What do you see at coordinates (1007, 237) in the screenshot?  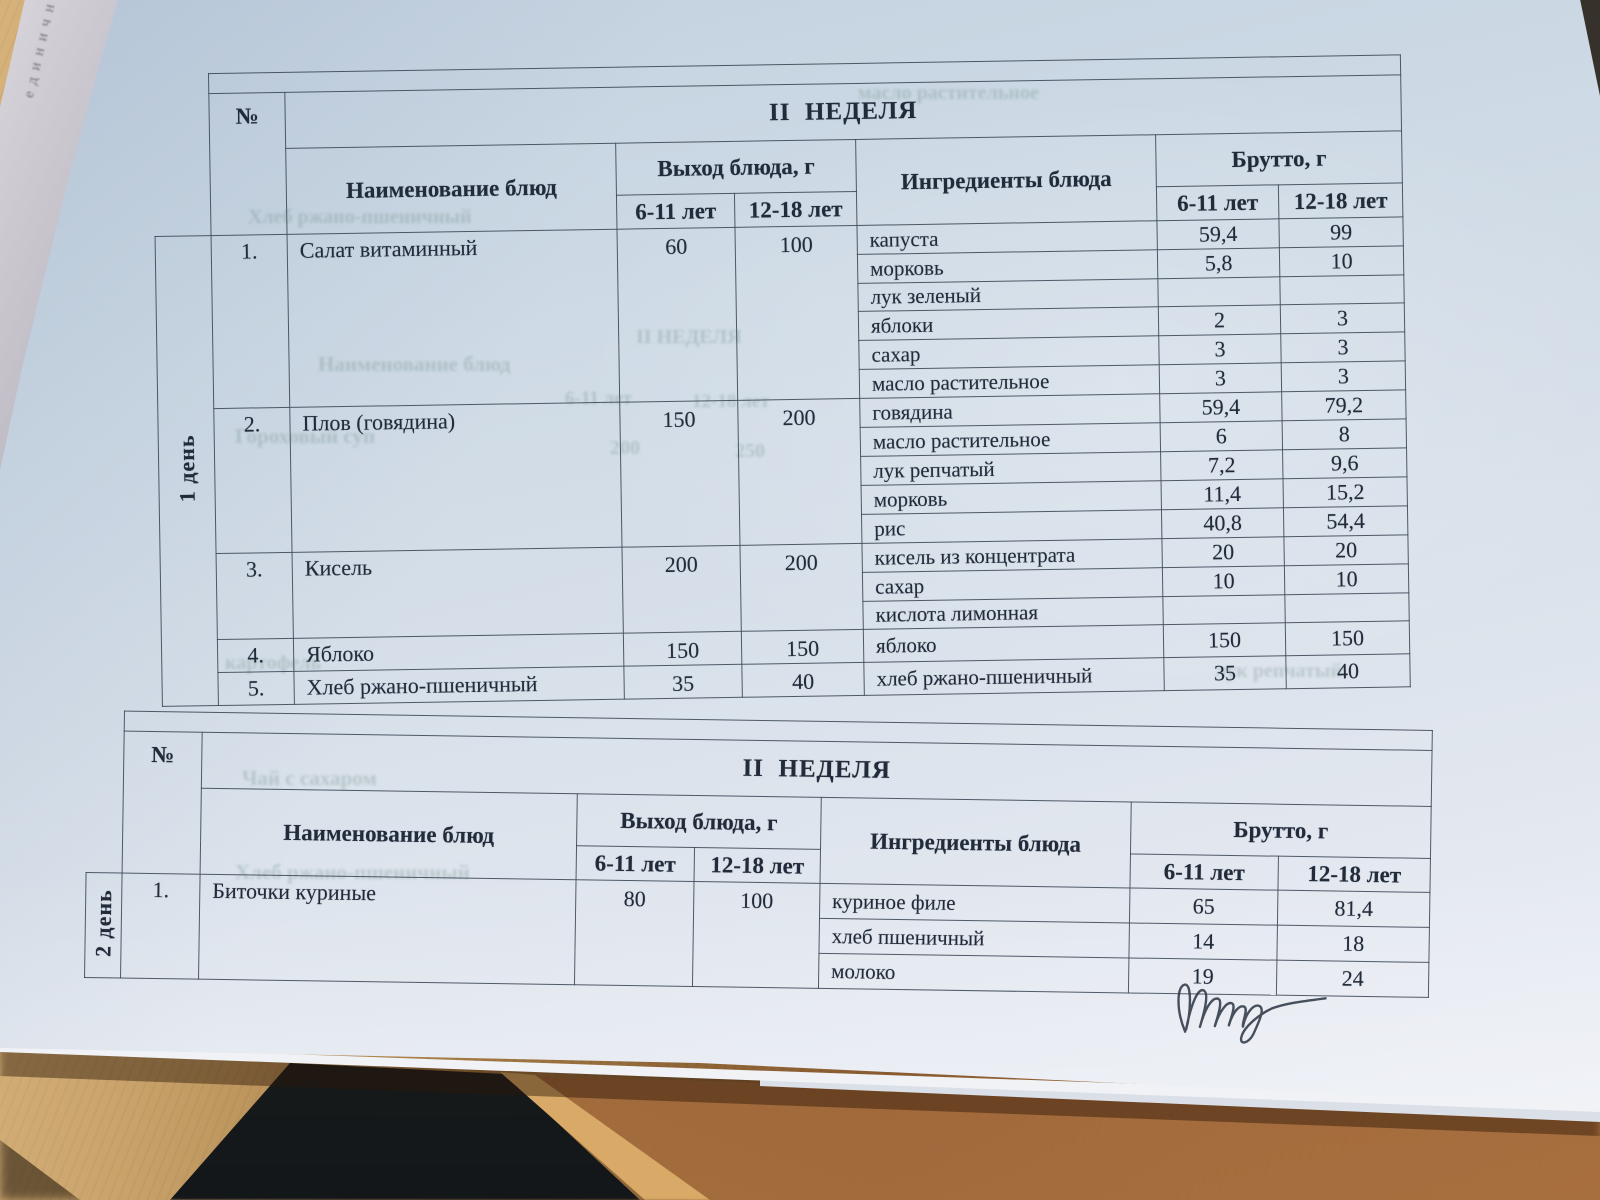 I see `ingredient-name-cell: капуста` at bounding box center [1007, 237].